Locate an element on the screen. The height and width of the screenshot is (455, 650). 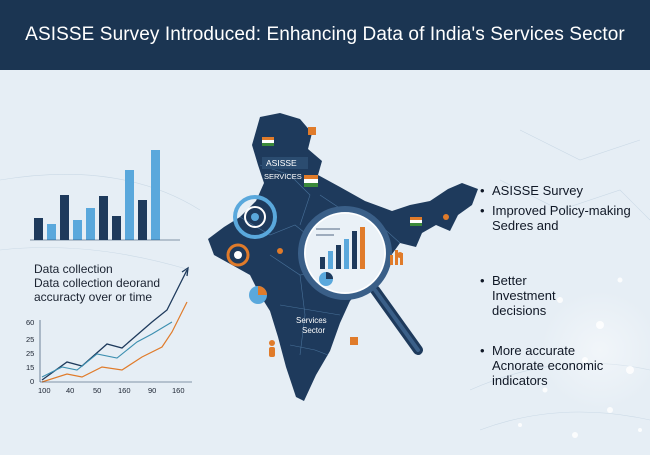
series-line-dark is located at coordinates (114, 325).